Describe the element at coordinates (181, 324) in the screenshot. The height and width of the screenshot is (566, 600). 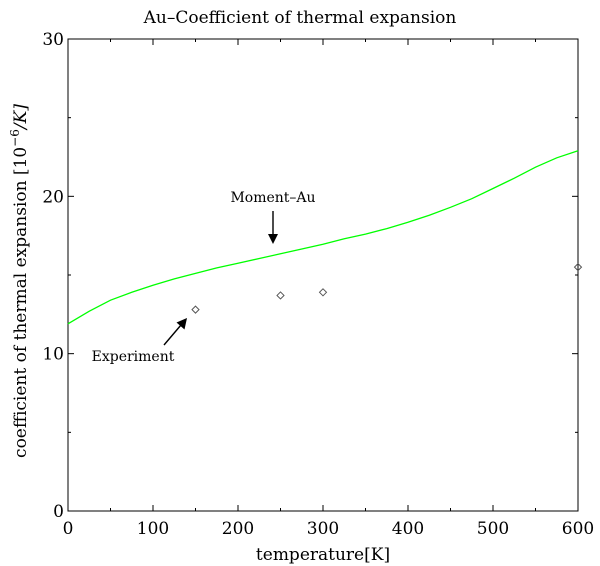
I see `annotation-arrowhead-experiment` at that location.